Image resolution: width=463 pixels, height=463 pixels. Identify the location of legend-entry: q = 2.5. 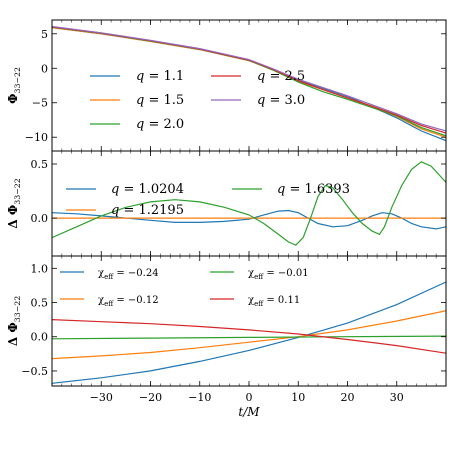
(281, 76).